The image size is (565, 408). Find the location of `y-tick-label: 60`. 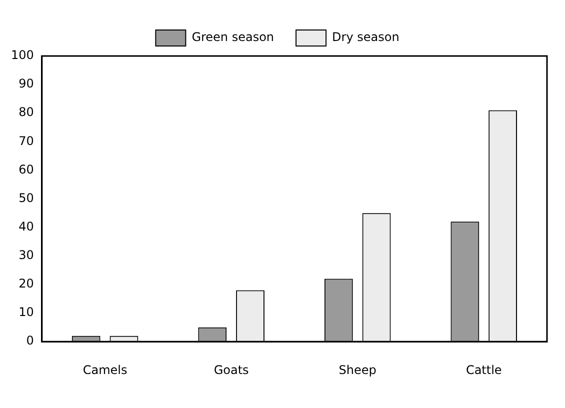

y-tick-label: 60 is located at coordinates (26, 169).